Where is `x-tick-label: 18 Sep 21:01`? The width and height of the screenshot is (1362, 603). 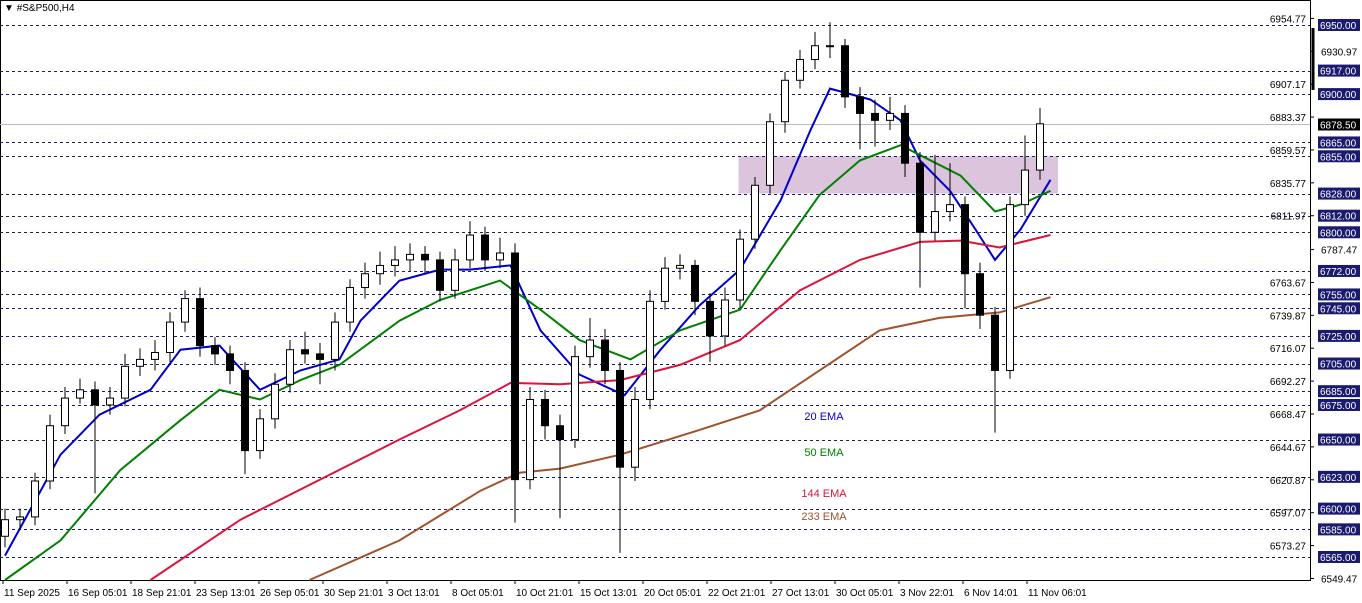 x-tick-label: 18 Sep 21:01 is located at coordinates (162, 593).